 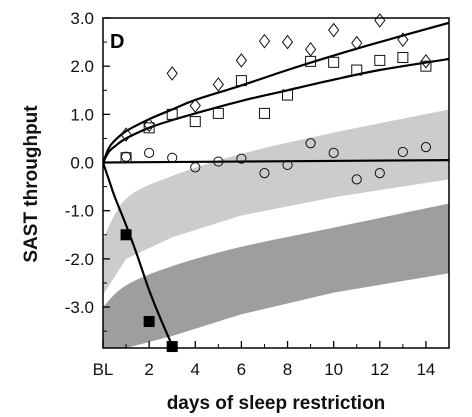 I want to click on x-tick-label: BL, so click(x=103, y=369).